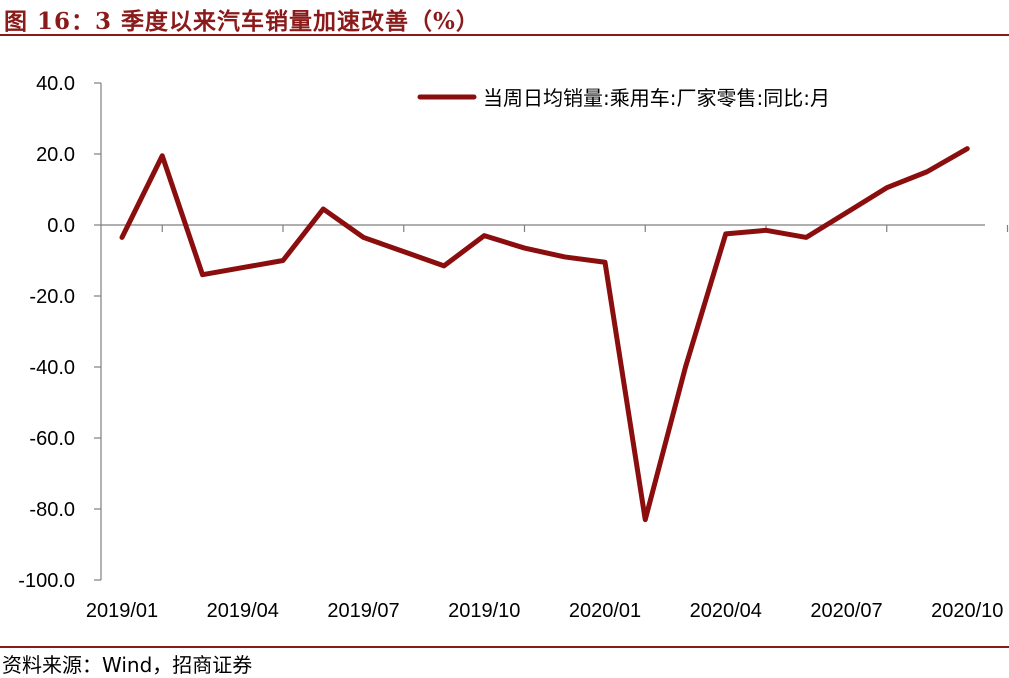 The width and height of the screenshot is (1009, 678). What do you see at coordinates (55, 155) in the screenshot?
I see `y-tick-label: 20.0` at bounding box center [55, 155].